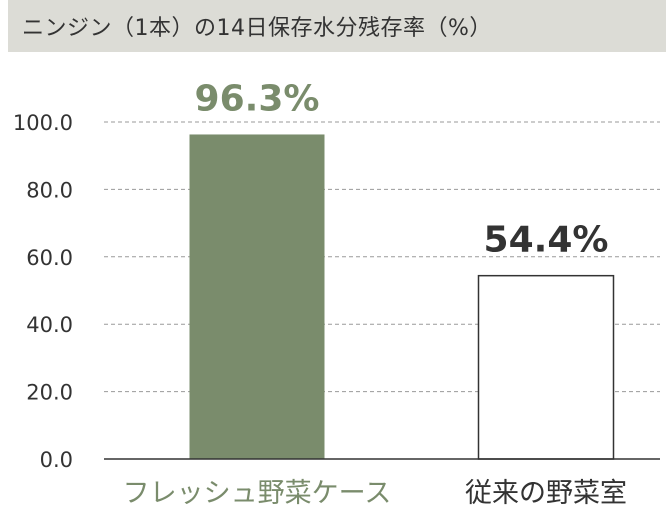 This screenshot has height=512, width=666. Describe the element at coordinates (43, 123) in the screenshot. I see `y-tick-label-5: 100.0` at that location.